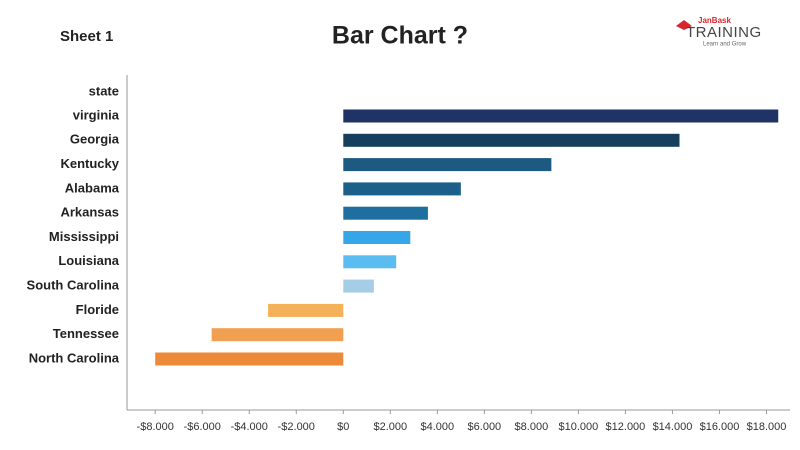 Image resolution: width=800 pixels, height=450 pixels. What do you see at coordinates (767, 427) in the screenshot?
I see `x-tick-label: $18.000` at bounding box center [767, 427].